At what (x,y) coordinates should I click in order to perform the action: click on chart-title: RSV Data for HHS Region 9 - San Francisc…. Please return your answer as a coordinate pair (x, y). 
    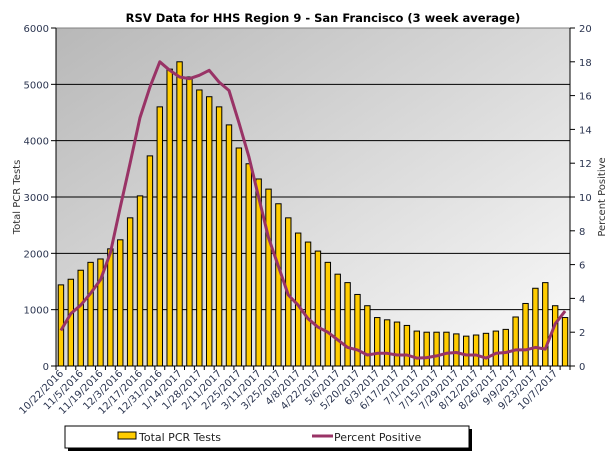
    Looking at the image, I should click on (323, 18).